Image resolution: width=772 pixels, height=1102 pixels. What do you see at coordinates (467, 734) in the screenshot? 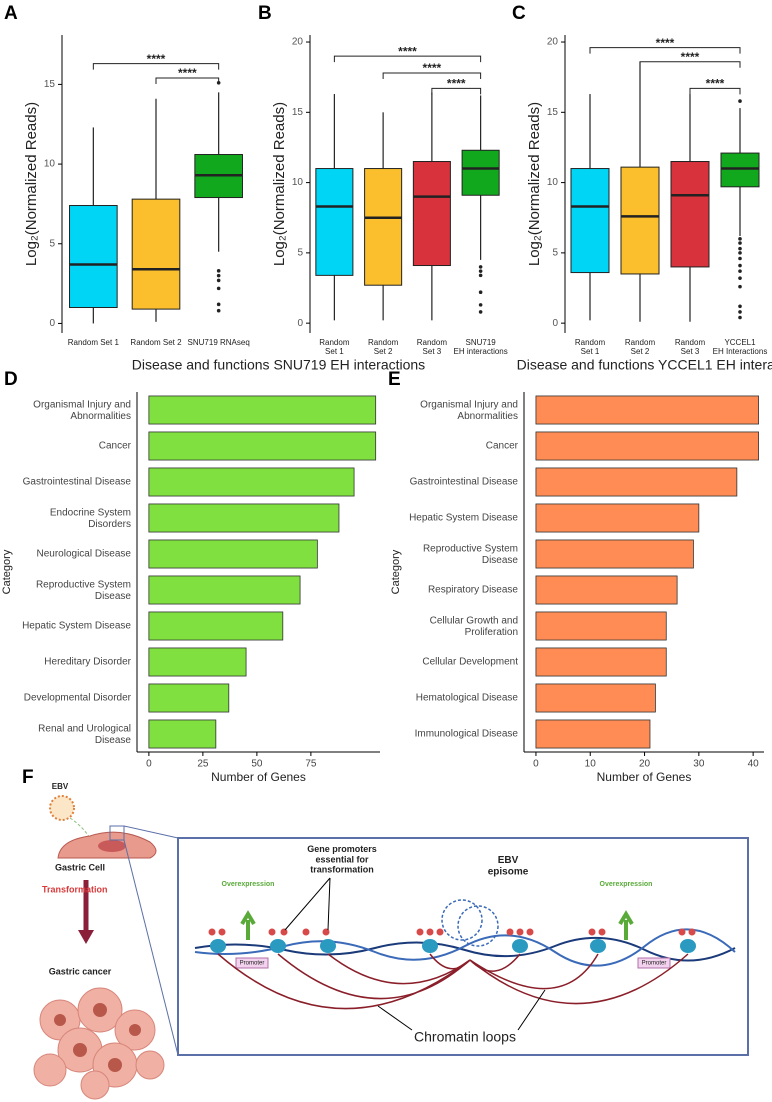
I see `y-tick-label: Immunological Disease` at bounding box center [467, 734].